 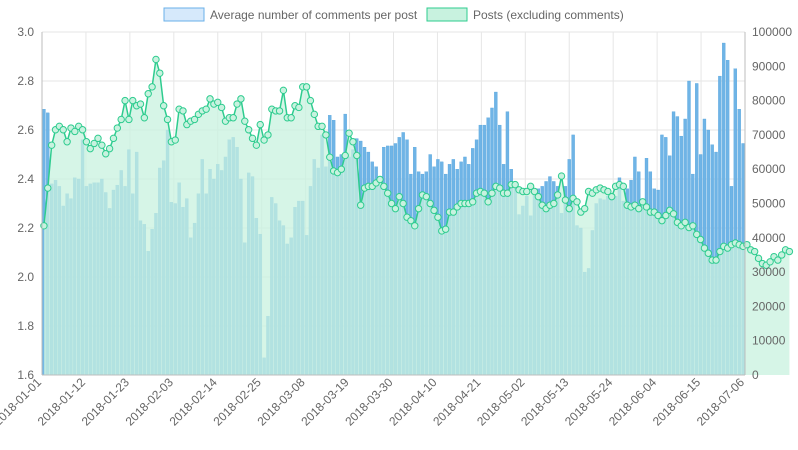 What do you see at coordinates (314, 15) in the screenshot?
I see `legend-label-comments: Average number of comments per post` at bounding box center [314, 15].